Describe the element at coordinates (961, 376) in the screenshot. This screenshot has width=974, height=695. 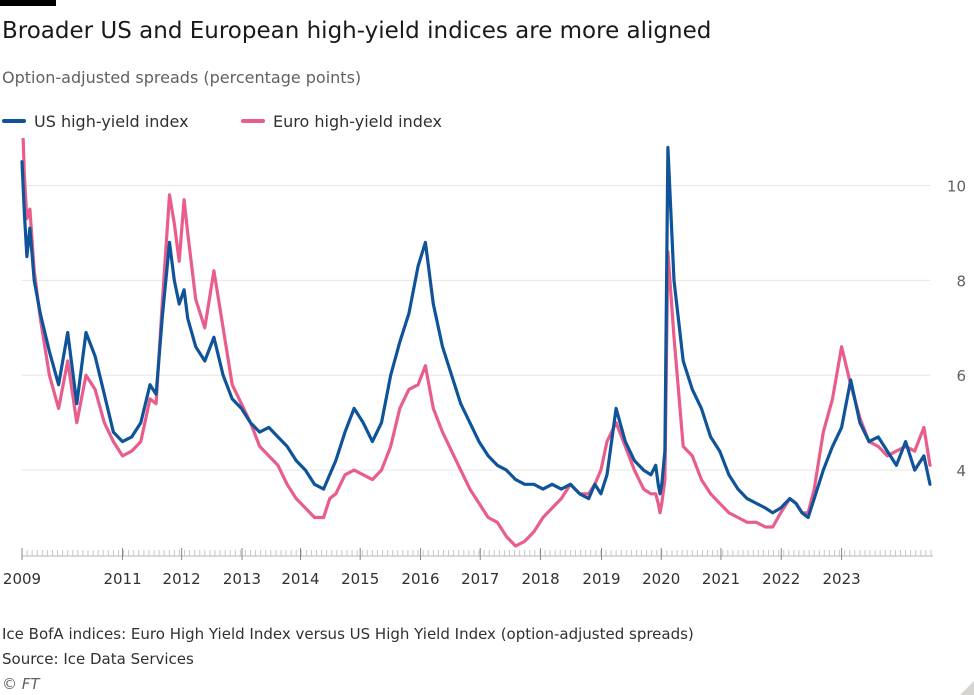
I see `y-tick-label: 6` at that location.